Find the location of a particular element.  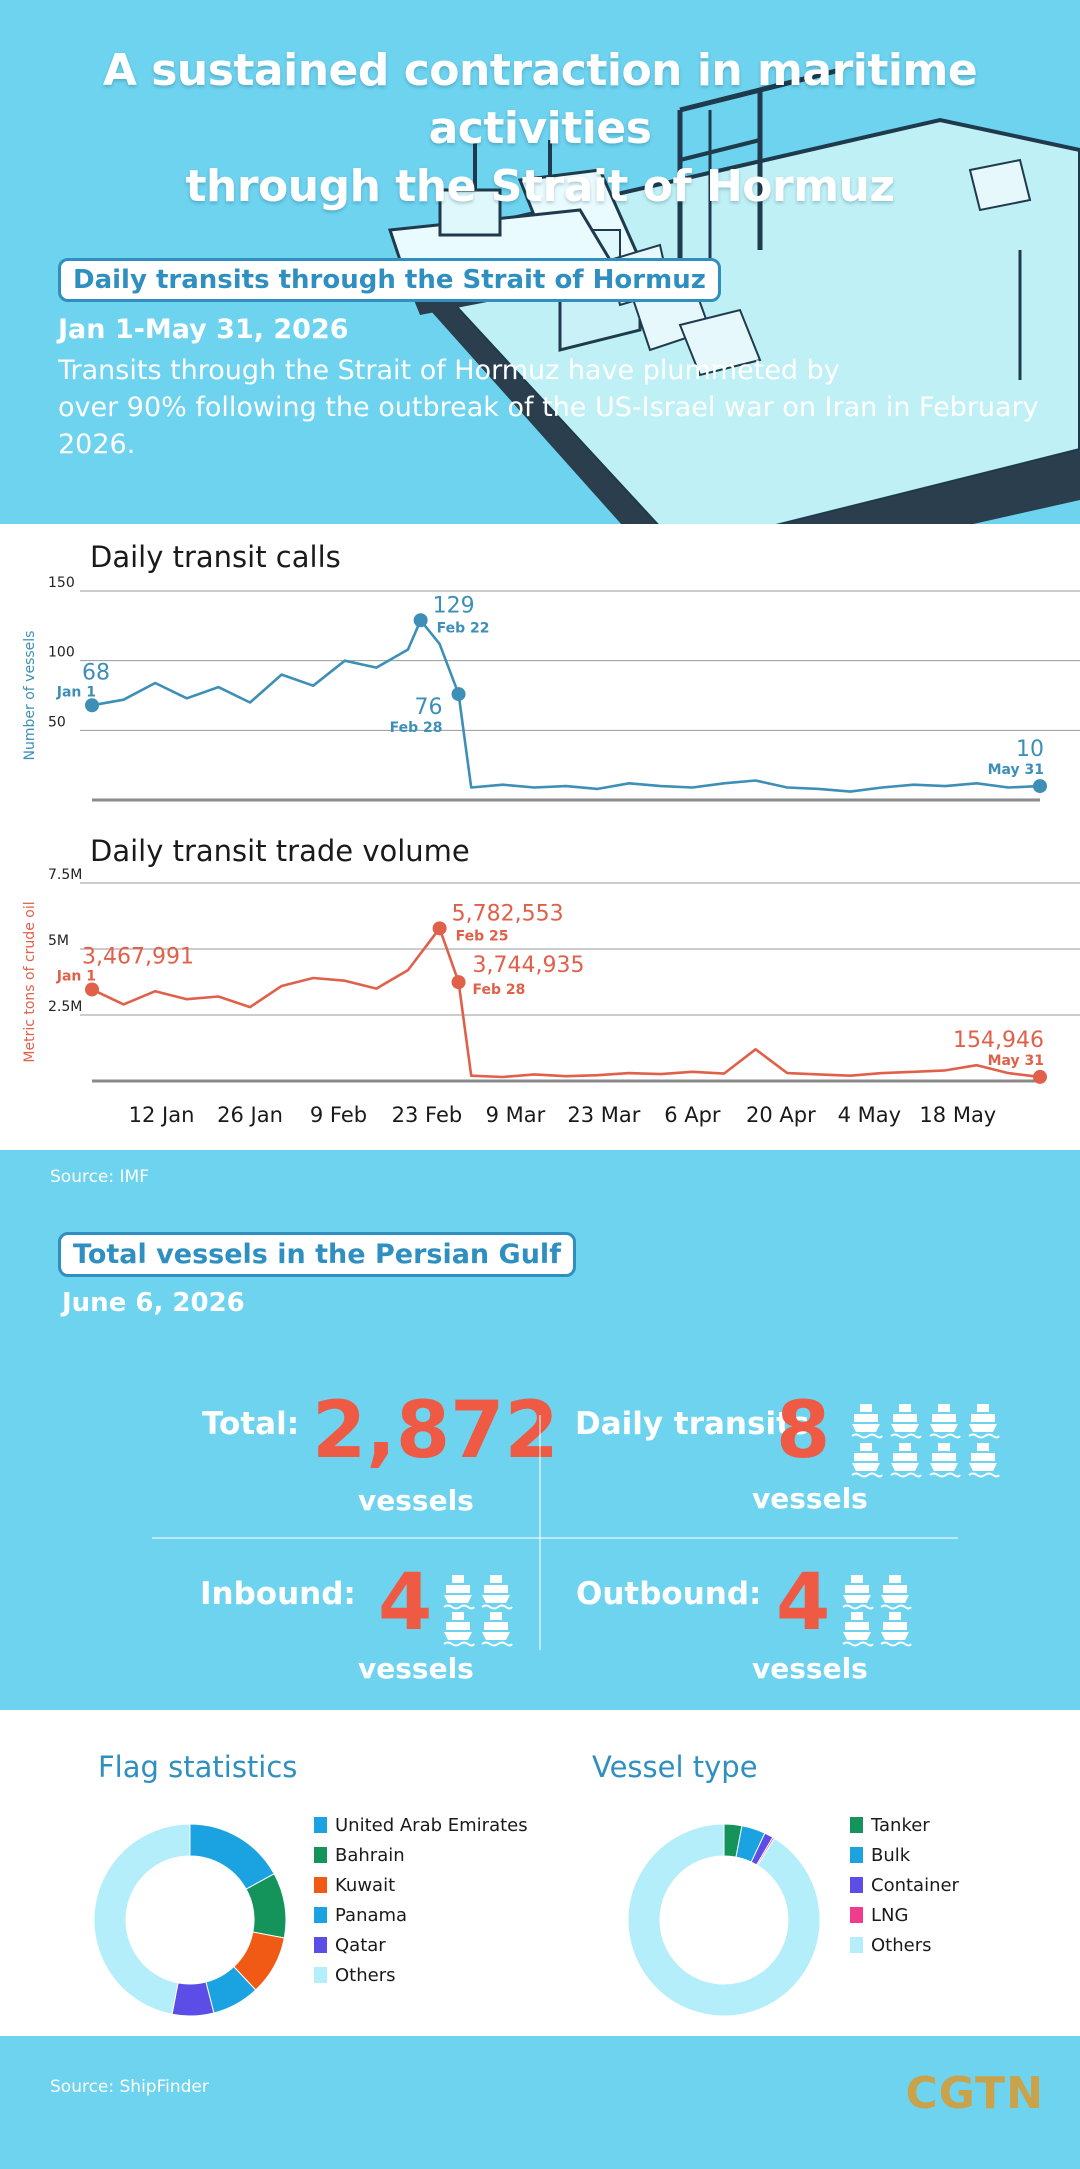

legend-label: LNG is located at coordinates (890, 1915).